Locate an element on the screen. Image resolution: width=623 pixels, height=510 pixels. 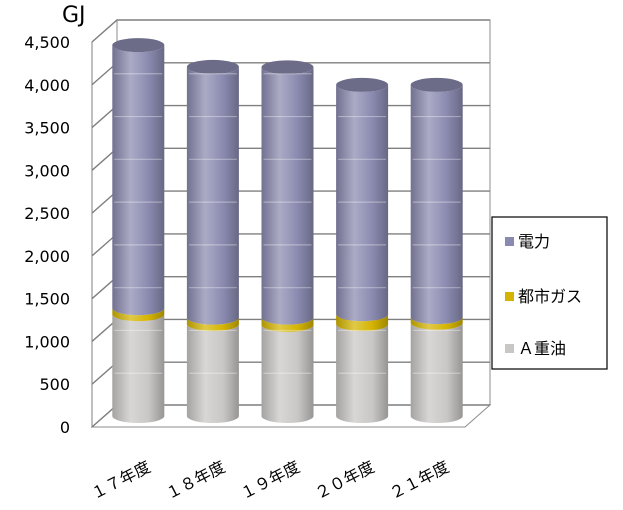
y-tick-label: 4,000 is located at coordinates (47, 85).